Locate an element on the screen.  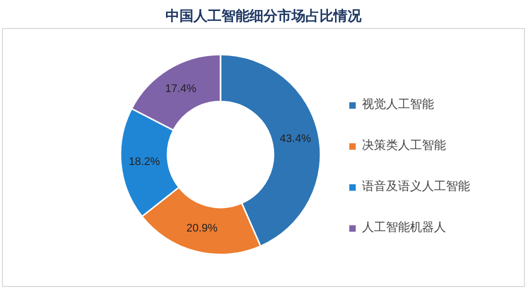
legend-label: 语音及语义人工智能 is located at coordinates (416, 186).